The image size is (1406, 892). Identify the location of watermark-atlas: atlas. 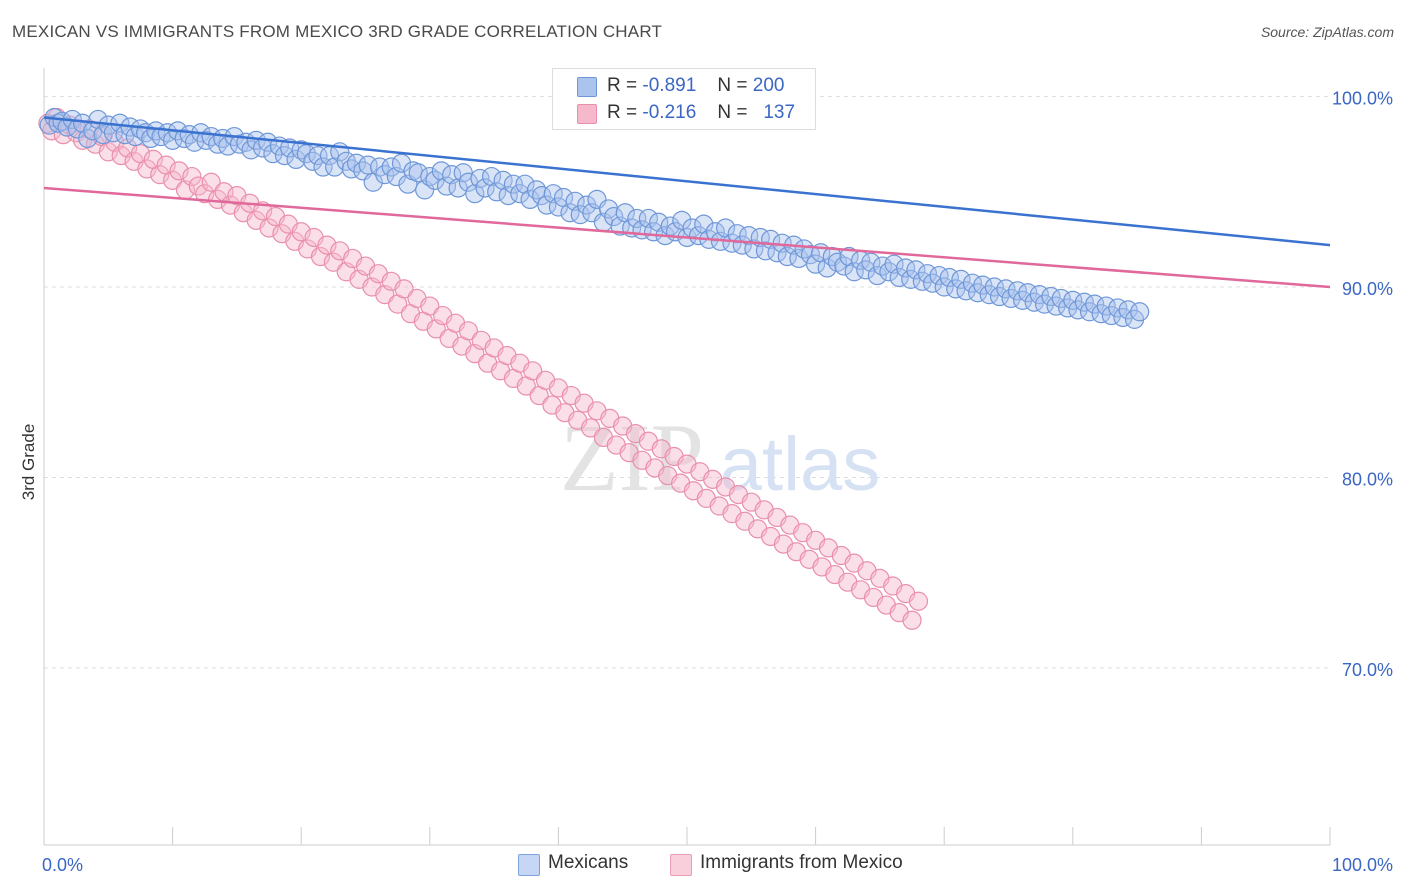
(800, 464).